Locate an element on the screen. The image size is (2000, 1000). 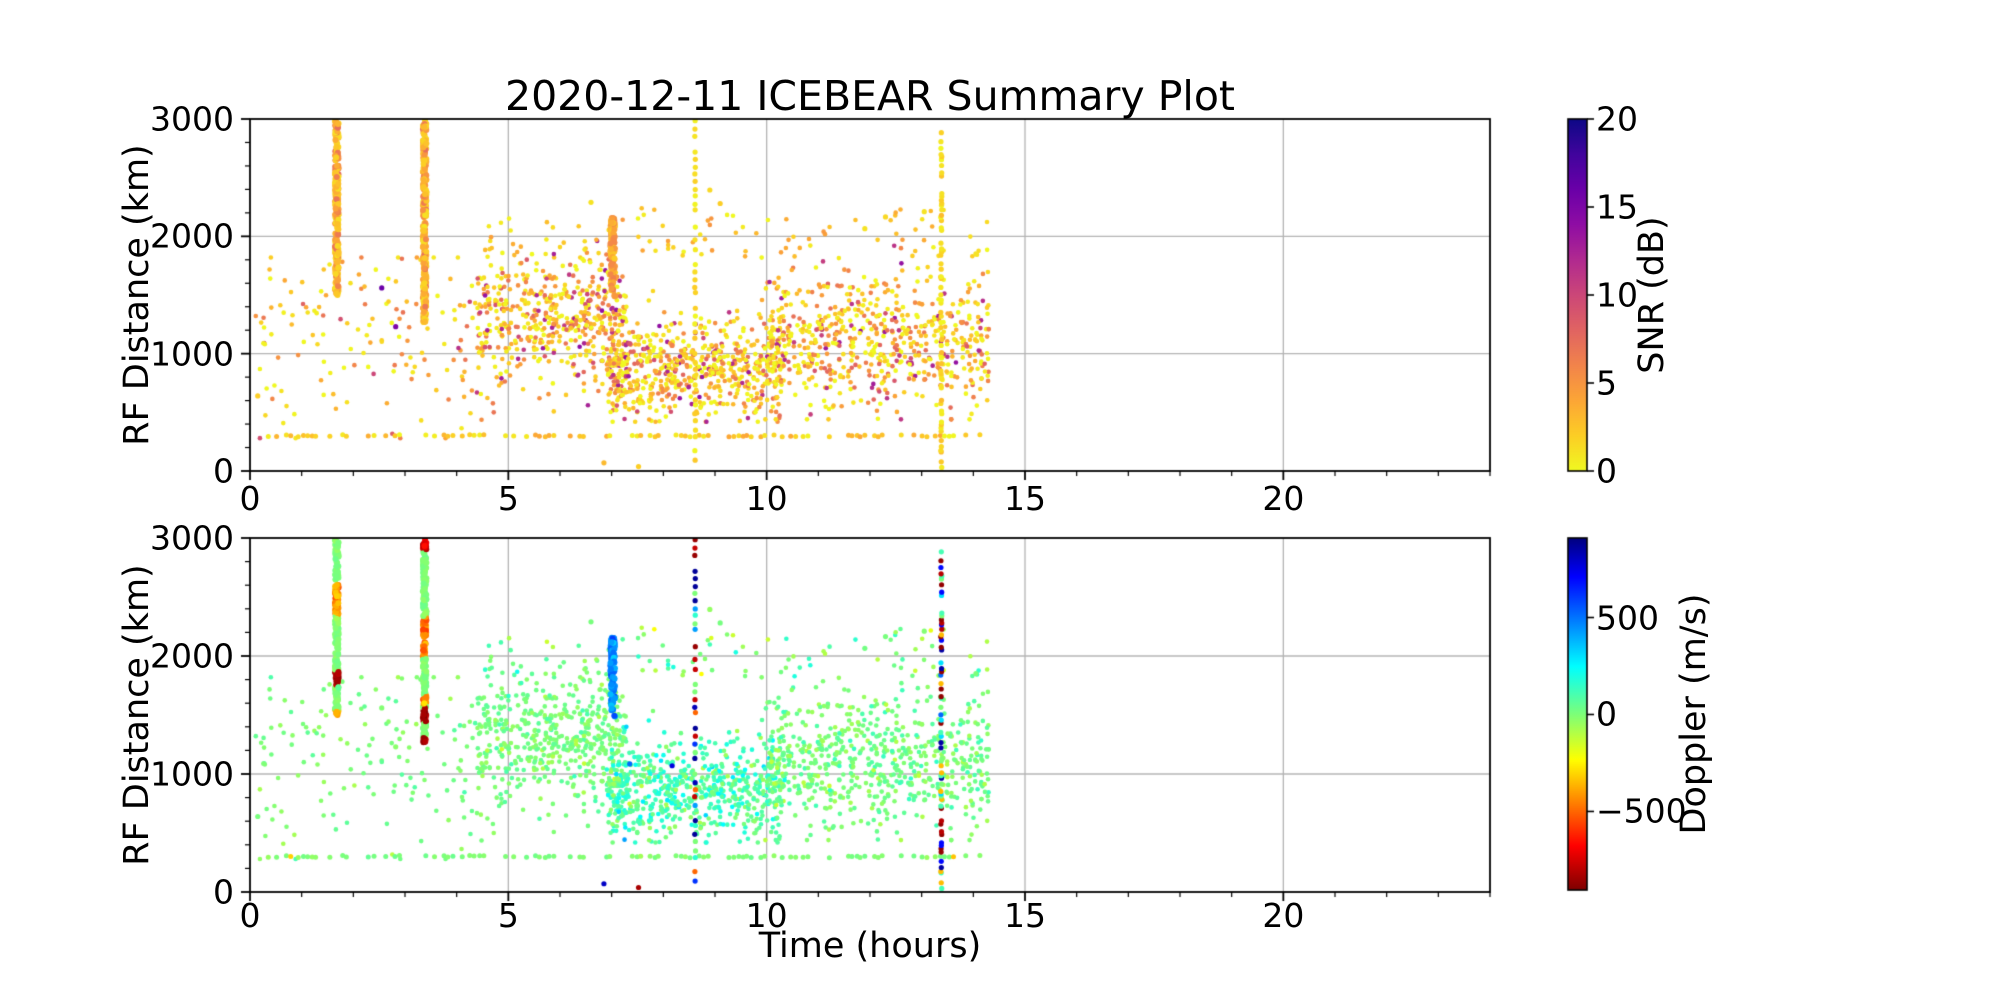
y-axis-label-top: RF Distance (km) is located at coordinates (137, 295).